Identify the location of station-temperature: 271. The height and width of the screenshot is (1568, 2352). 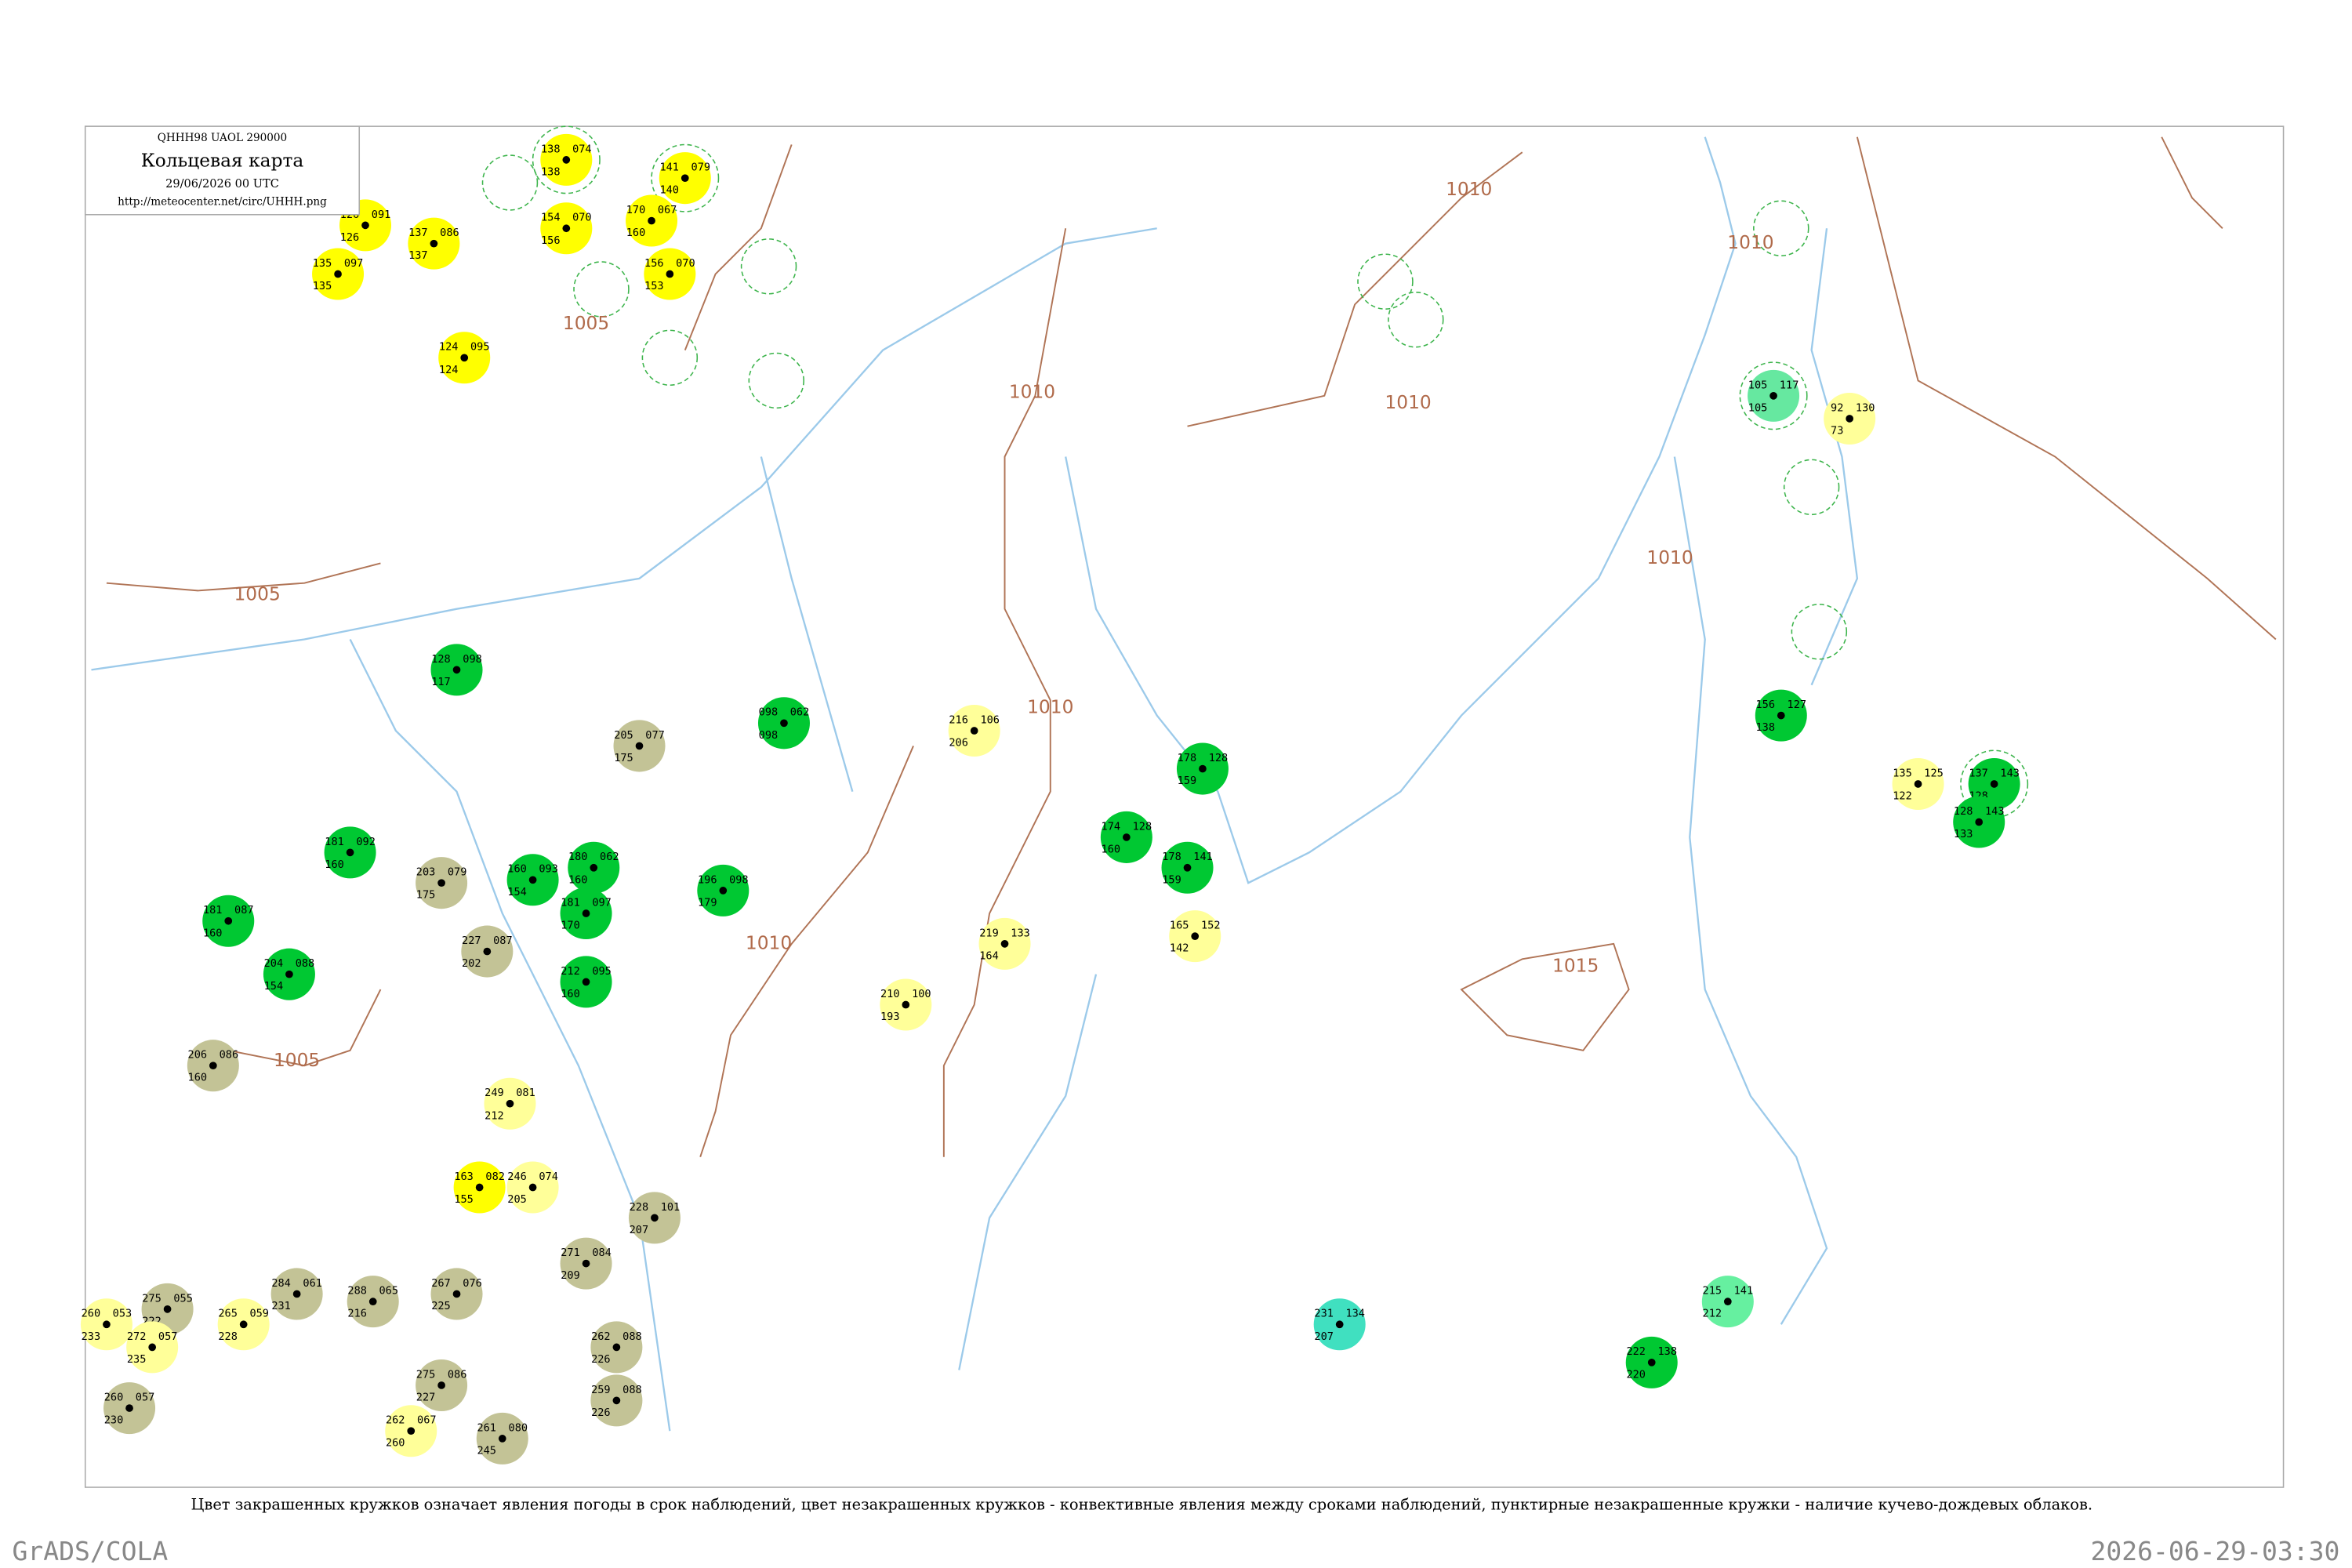
(570, 1253).